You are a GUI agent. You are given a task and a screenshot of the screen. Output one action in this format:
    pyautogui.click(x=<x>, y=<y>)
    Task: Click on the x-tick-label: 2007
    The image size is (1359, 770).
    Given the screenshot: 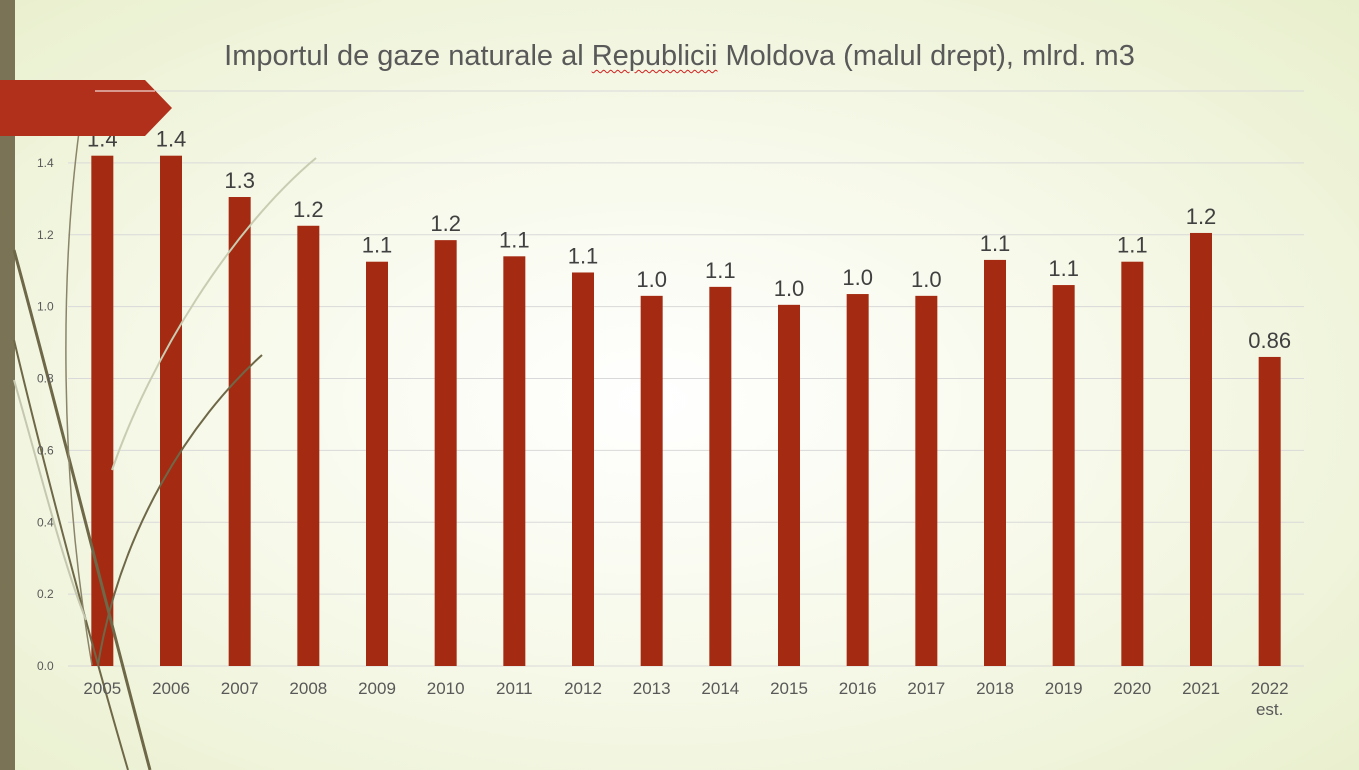 What is the action you would take?
    pyautogui.click(x=240, y=688)
    